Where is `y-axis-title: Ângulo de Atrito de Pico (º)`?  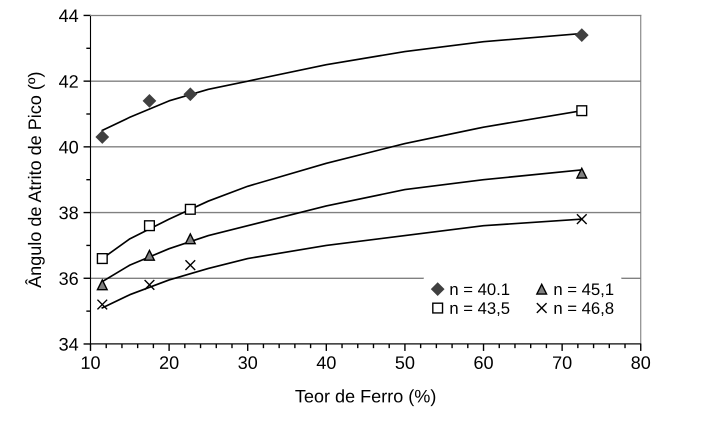 y-axis-title: Ângulo de Atrito de Pico (º) is located at coordinates (35, 180).